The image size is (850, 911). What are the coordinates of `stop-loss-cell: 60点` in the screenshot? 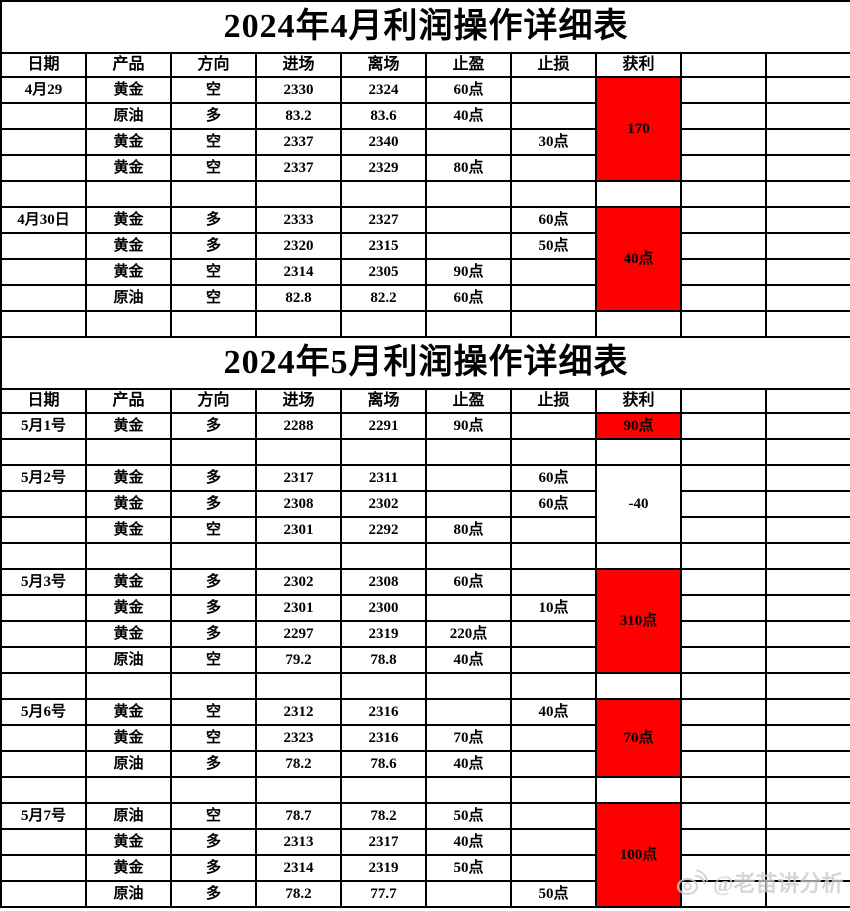 It's located at (553, 478).